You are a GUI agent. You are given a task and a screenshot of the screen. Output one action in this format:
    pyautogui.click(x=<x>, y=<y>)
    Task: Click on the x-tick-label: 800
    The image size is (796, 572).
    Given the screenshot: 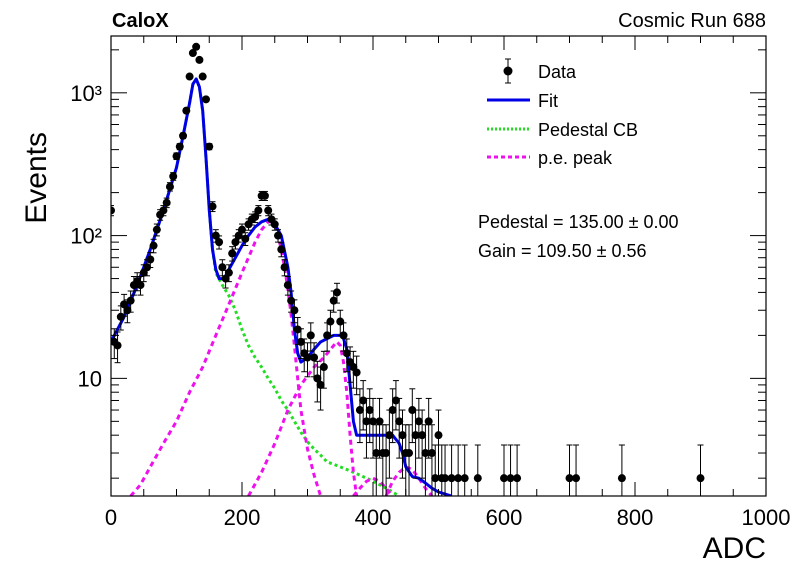 What is the action you would take?
    pyautogui.click(x=635, y=517)
    